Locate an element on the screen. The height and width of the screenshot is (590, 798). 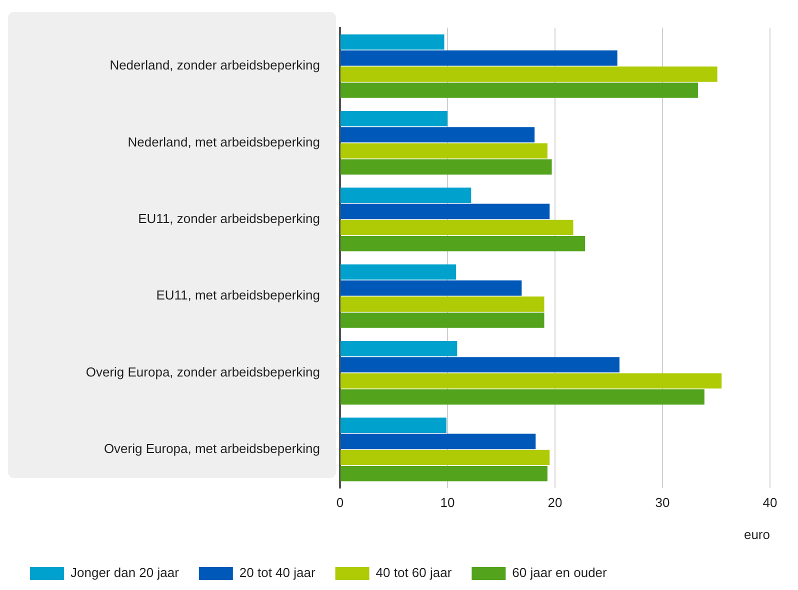
y-tick-label: Overig Europa, zonder arbeidsbeperking is located at coordinates (203, 372).